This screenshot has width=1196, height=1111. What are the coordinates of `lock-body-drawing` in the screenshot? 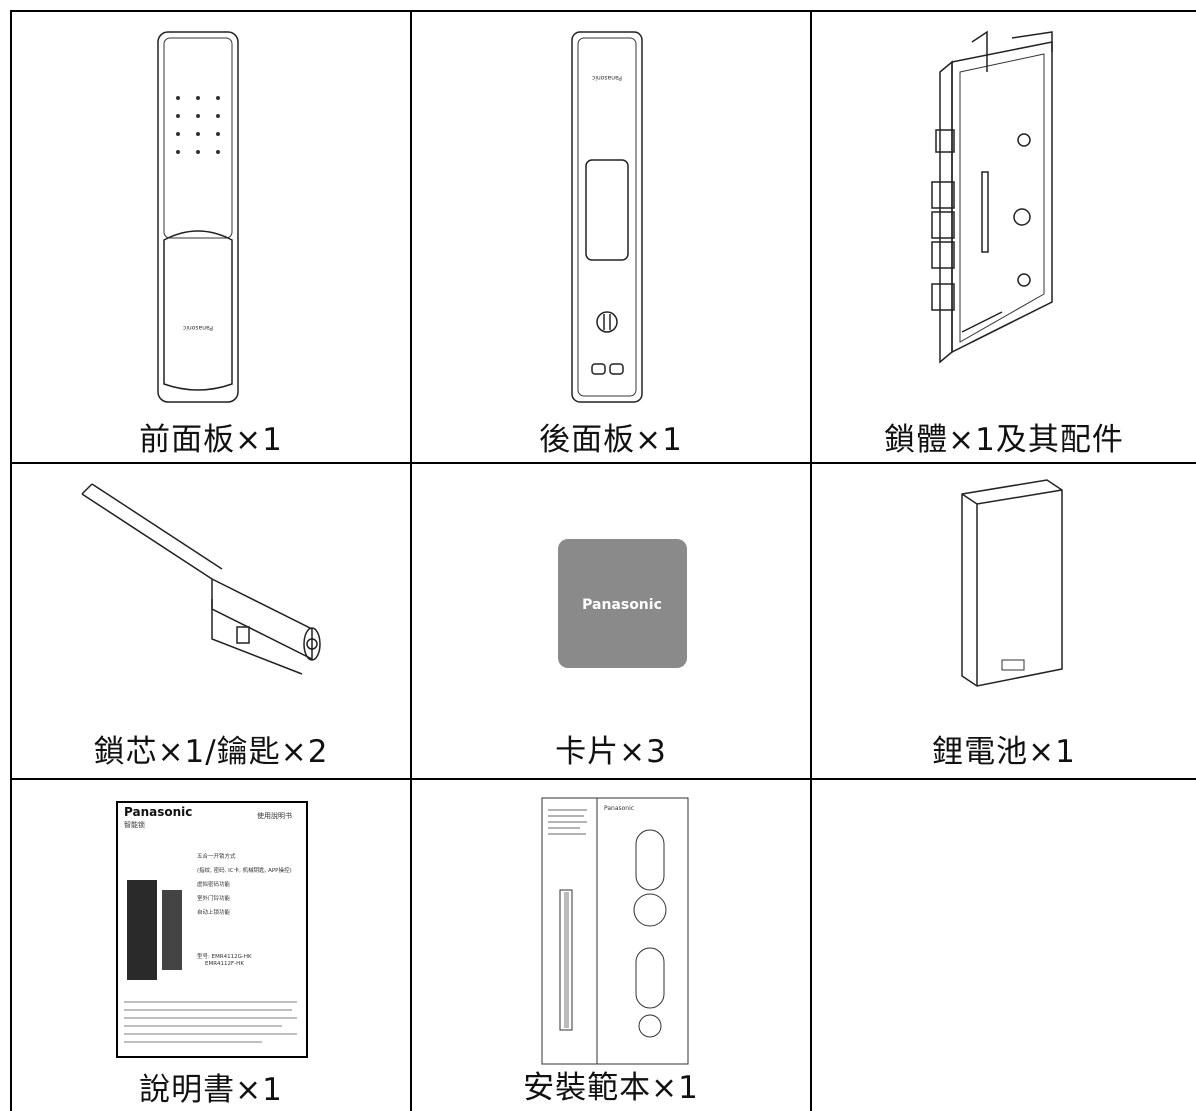 It's located at (992, 197).